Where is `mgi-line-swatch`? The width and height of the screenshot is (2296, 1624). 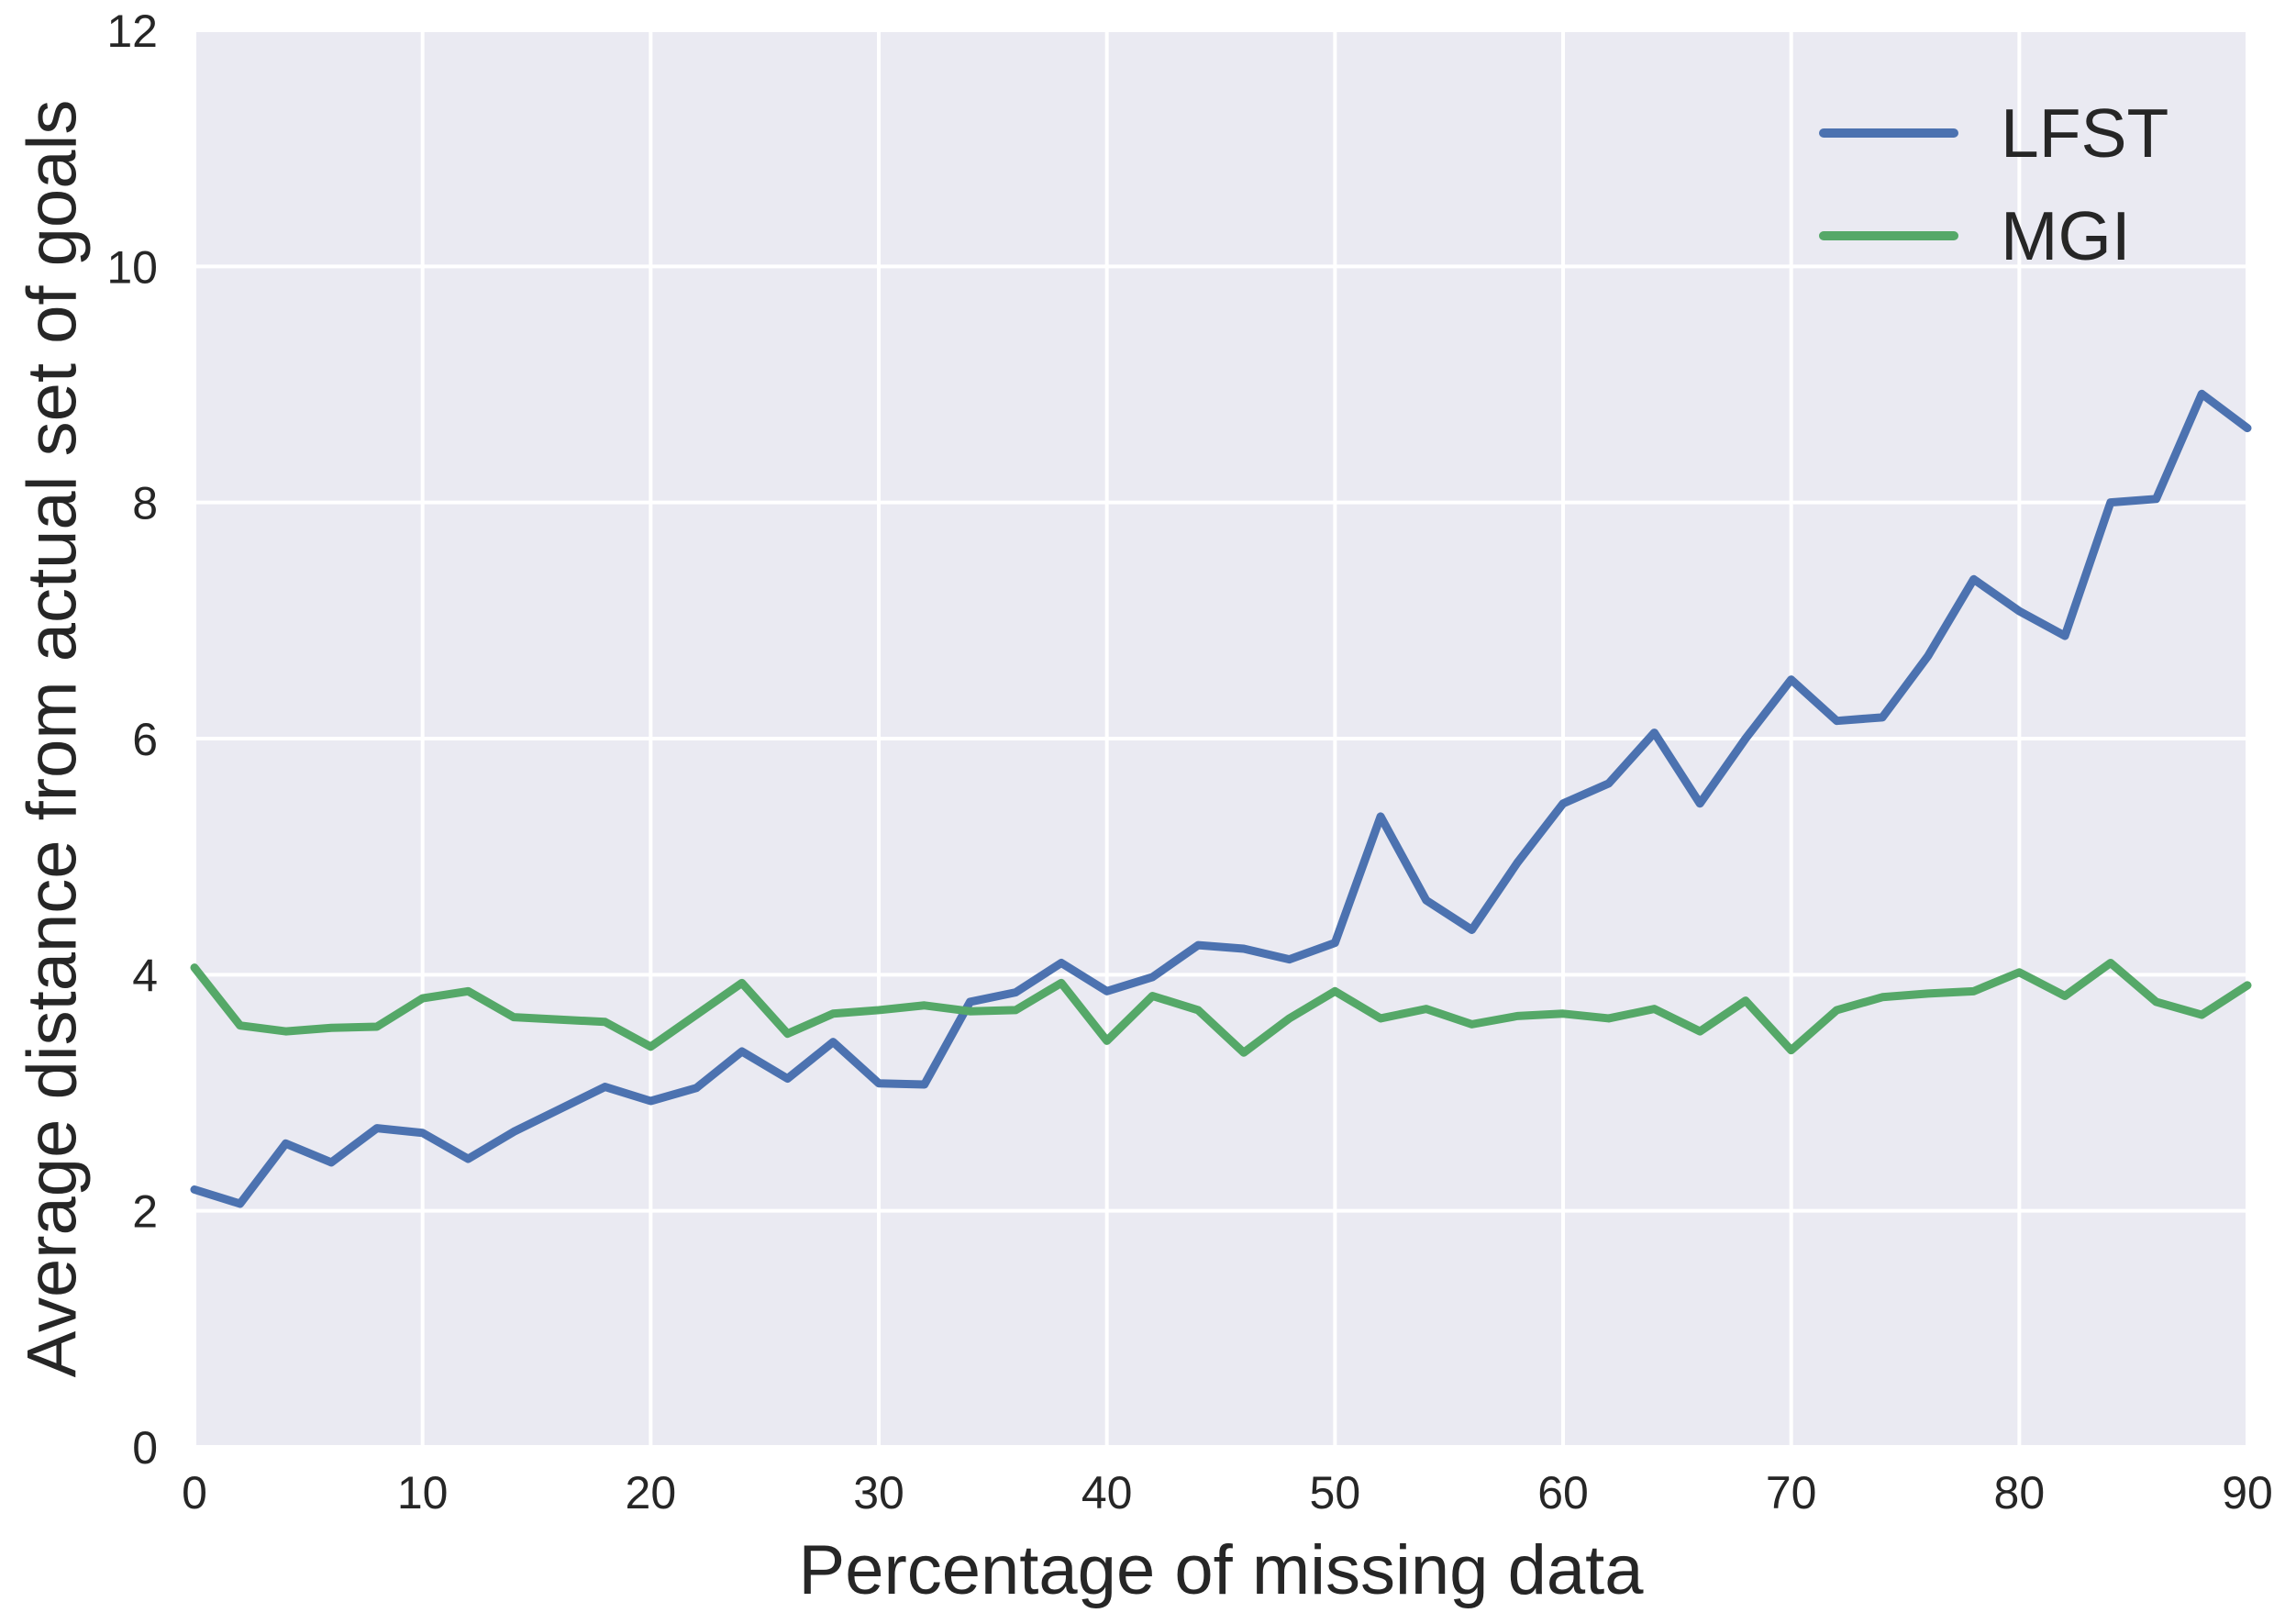 mgi-line-swatch is located at coordinates (1888, 235).